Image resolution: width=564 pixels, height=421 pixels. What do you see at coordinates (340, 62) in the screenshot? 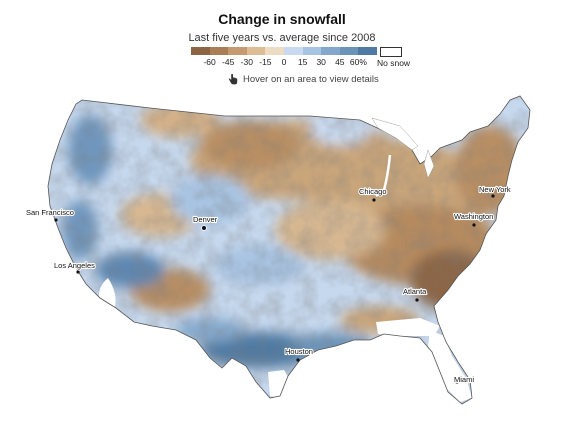
I see `legend-tick-label: 45` at bounding box center [340, 62].